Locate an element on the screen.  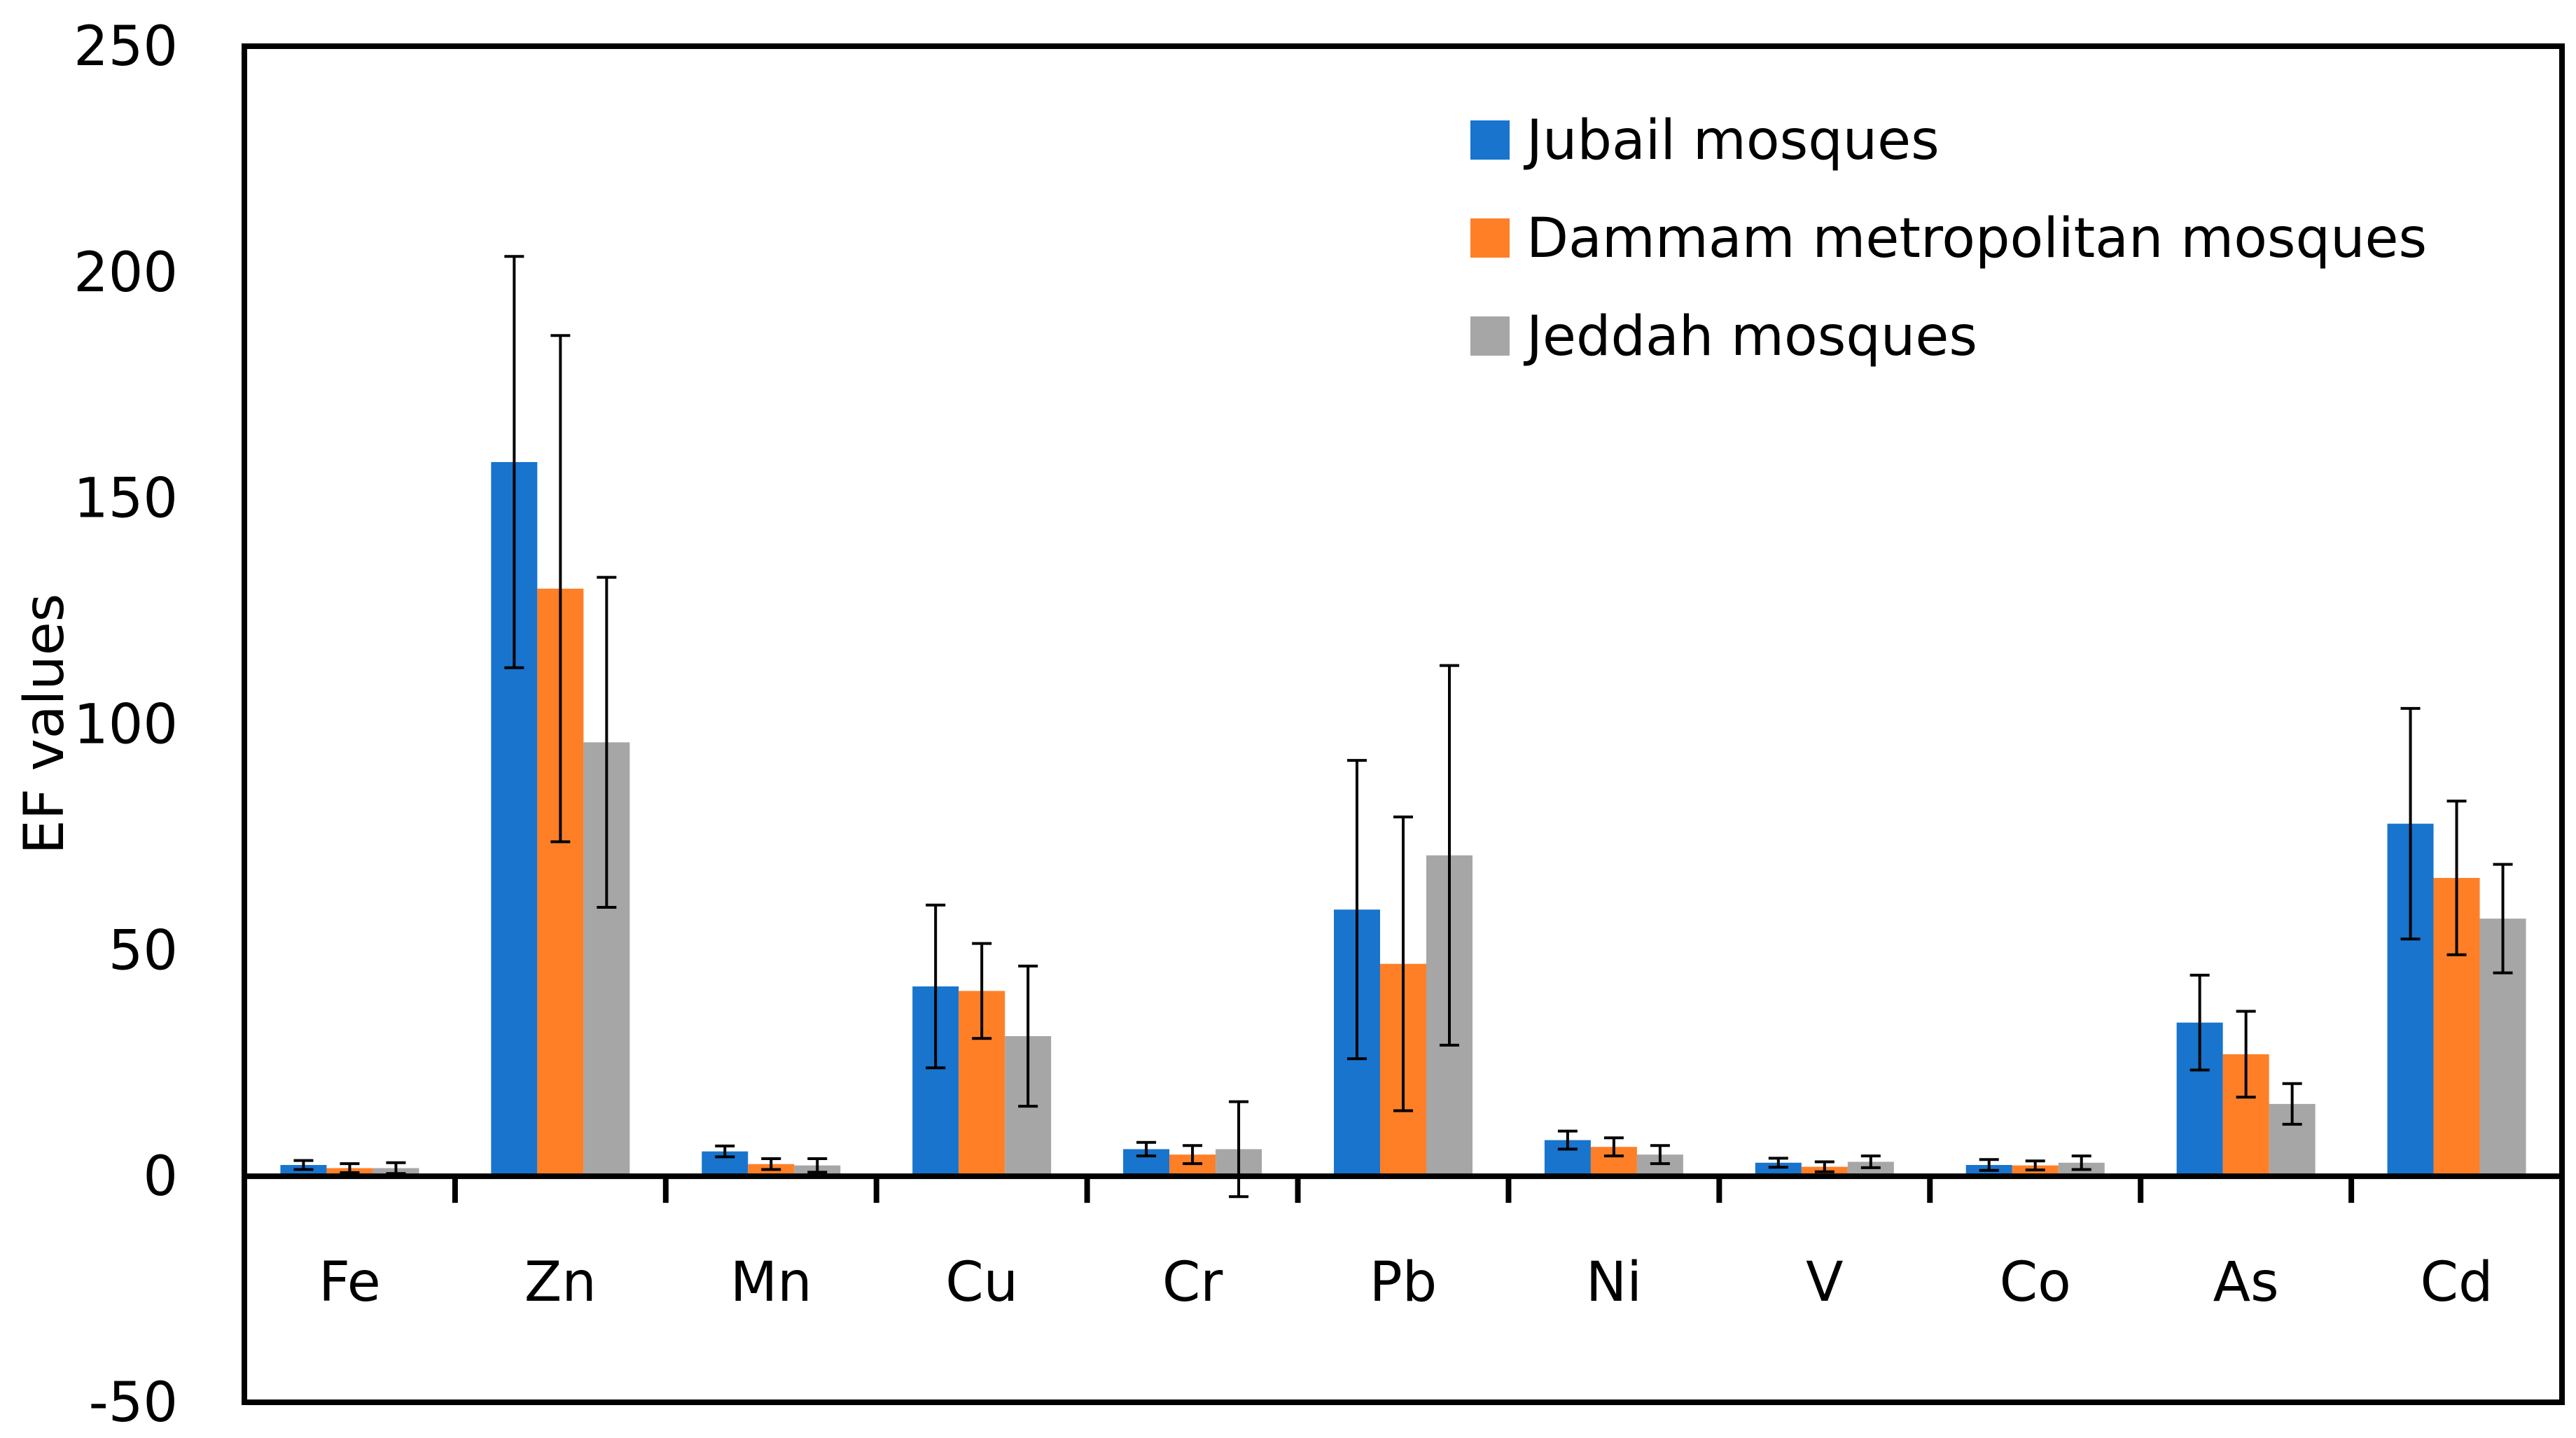
legend-label: Dammam metropolitan mosques is located at coordinates (1976, 238).